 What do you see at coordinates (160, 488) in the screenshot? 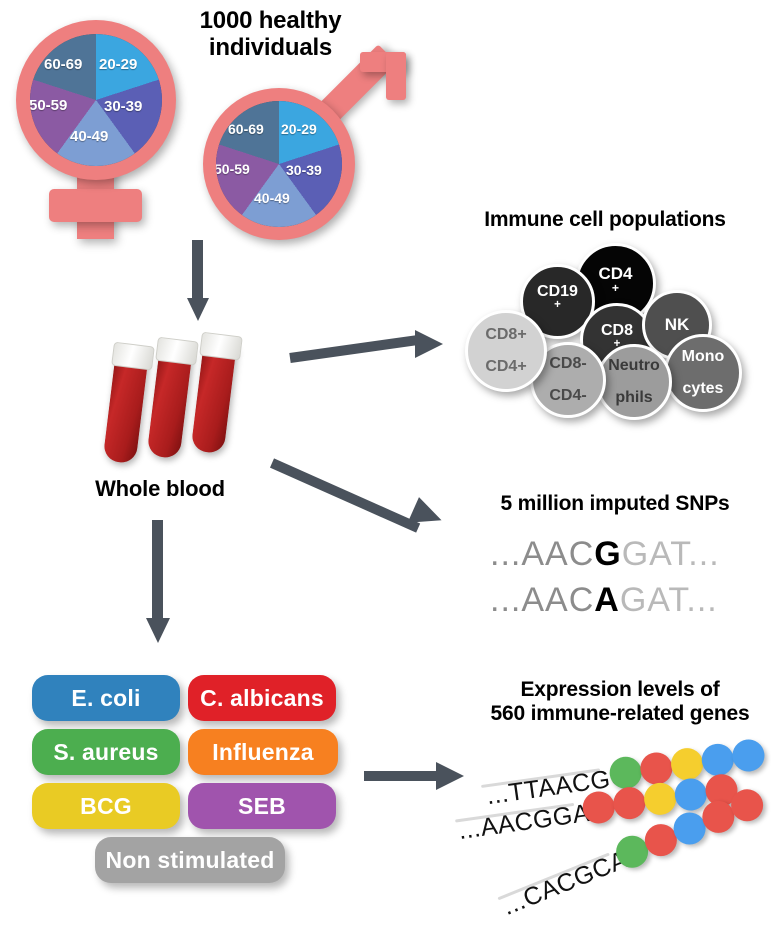
I see `whole-blood-label: Whole blood` at bounding box center [160, 488].